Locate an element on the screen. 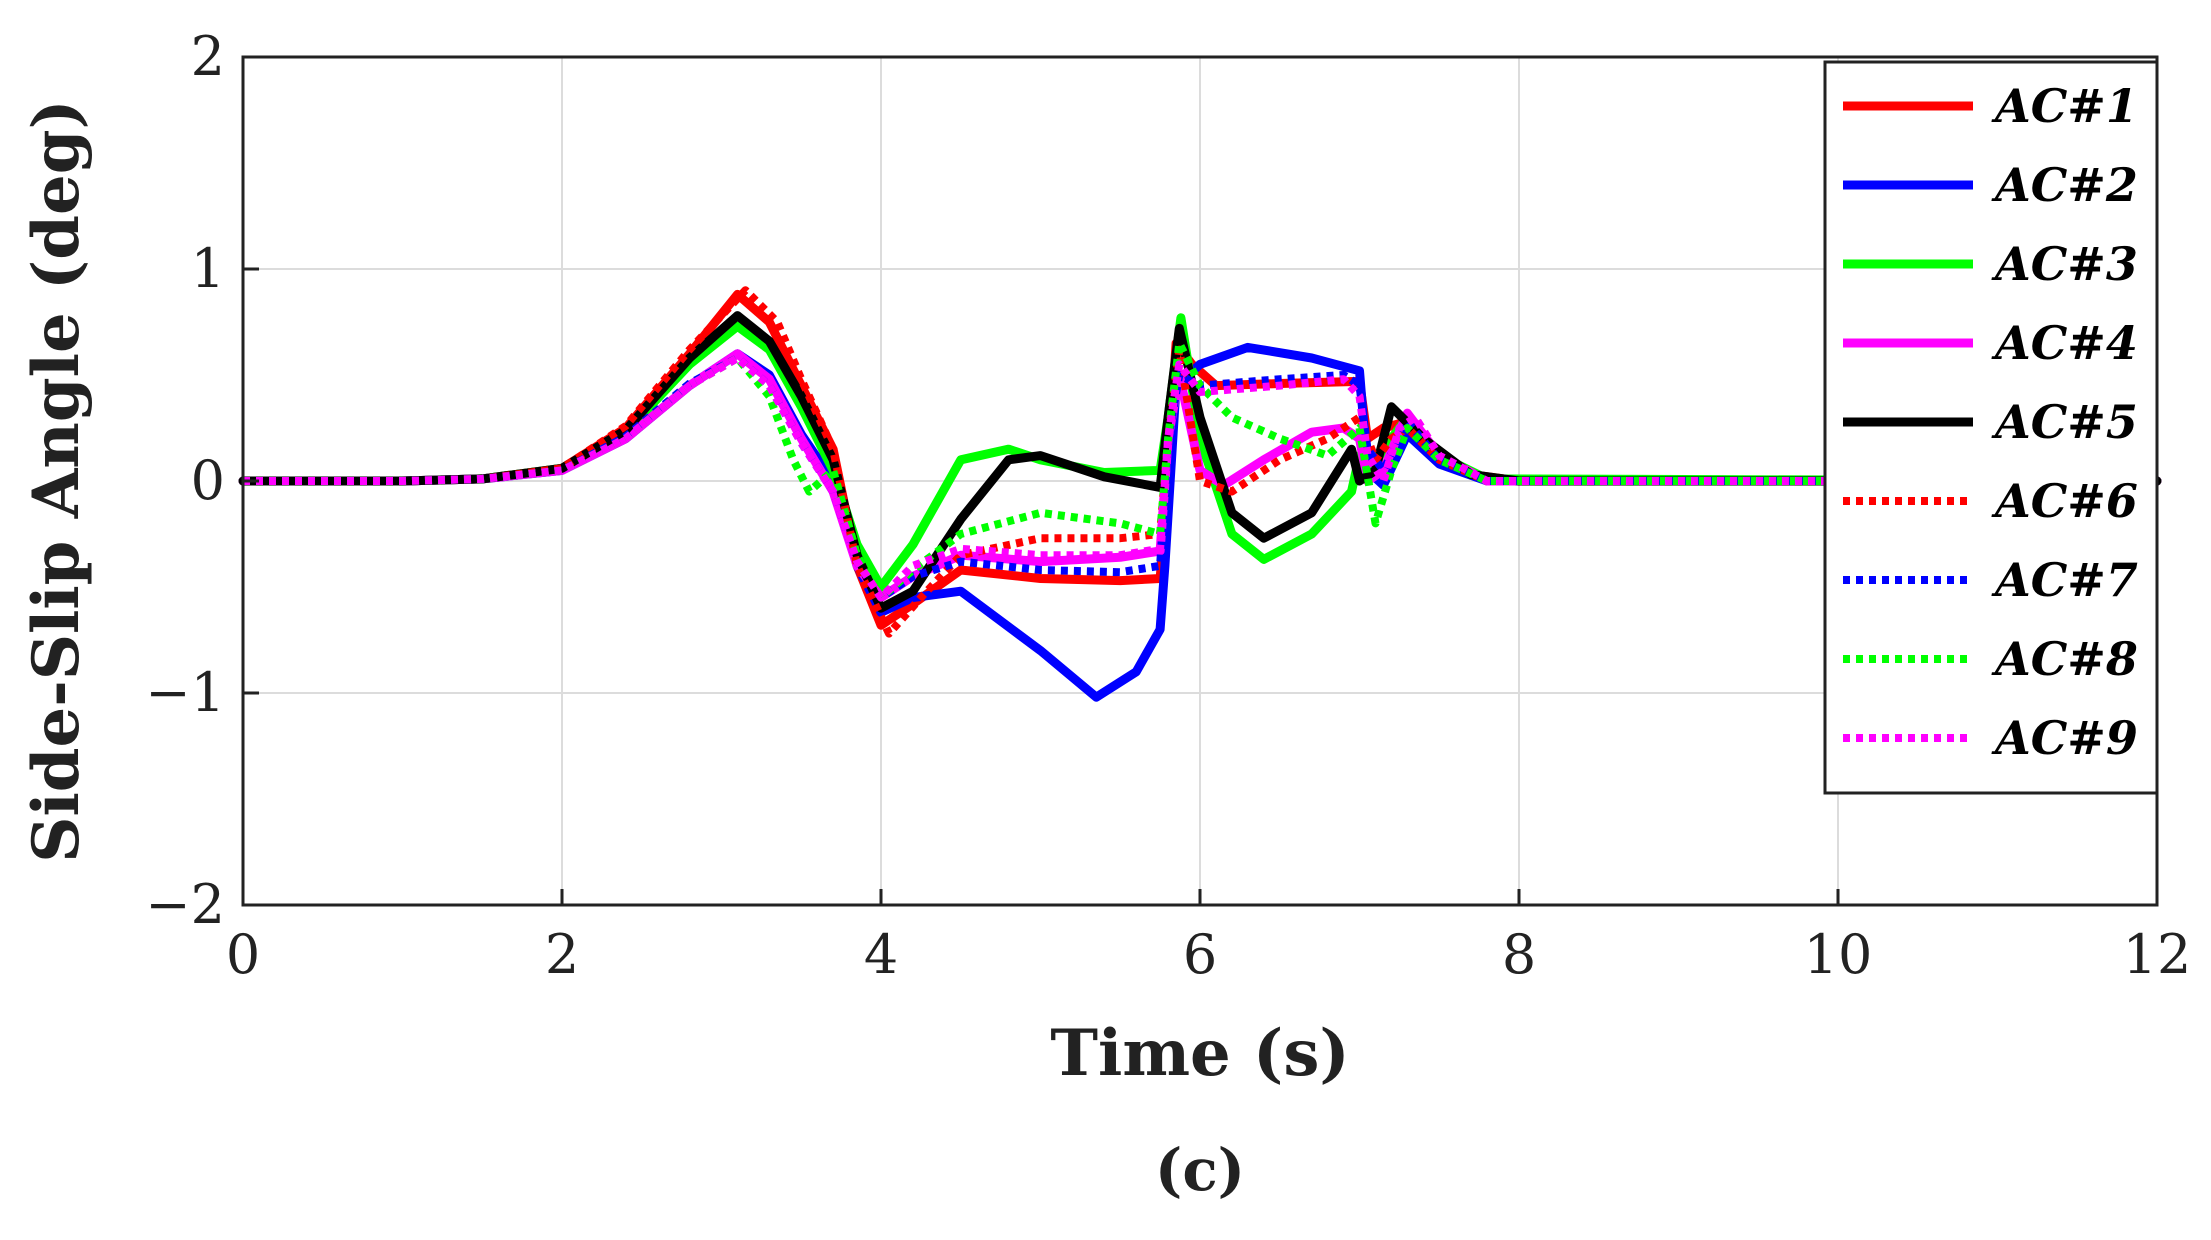 The width and height of the screenshot is (2211, 1240). x-tick-label: 0 is located at coordinates (243, 954).